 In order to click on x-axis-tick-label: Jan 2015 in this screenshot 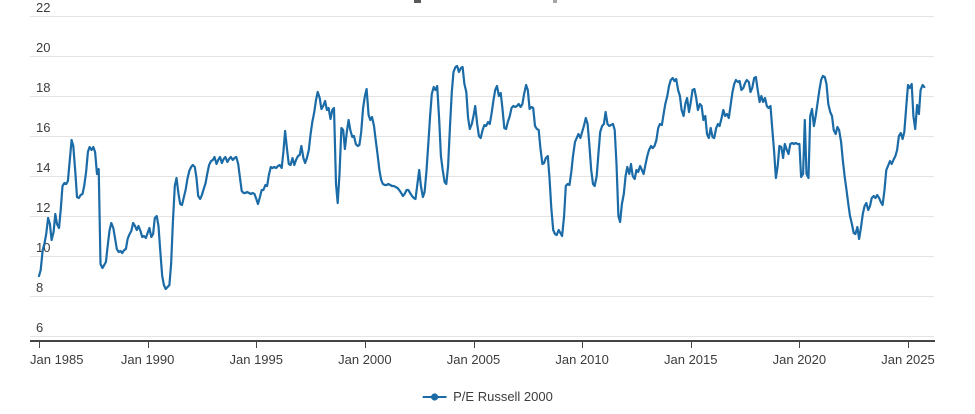, I will do `click(691, 359)`.